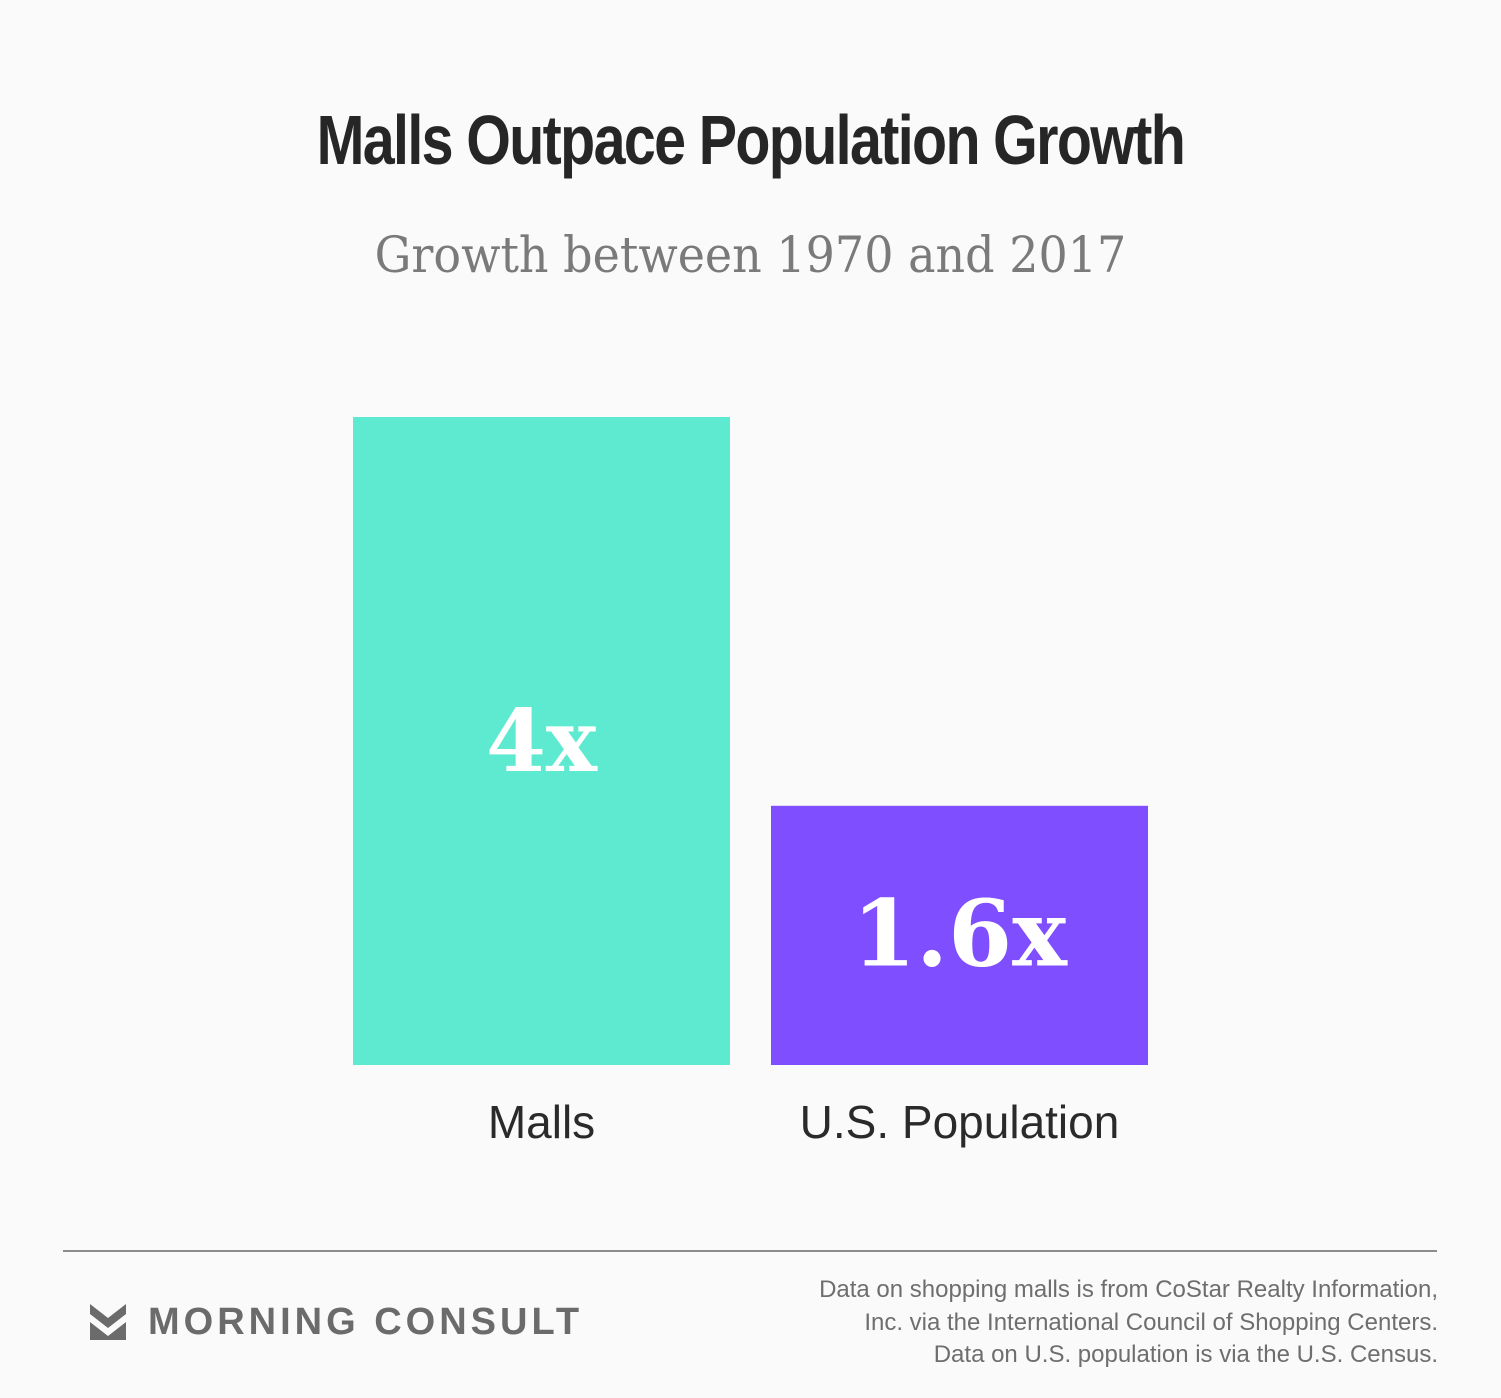 This screenshot has width=1501, height=1398. I want to click on bar-value-label: 1.6x, so click(960, 933).